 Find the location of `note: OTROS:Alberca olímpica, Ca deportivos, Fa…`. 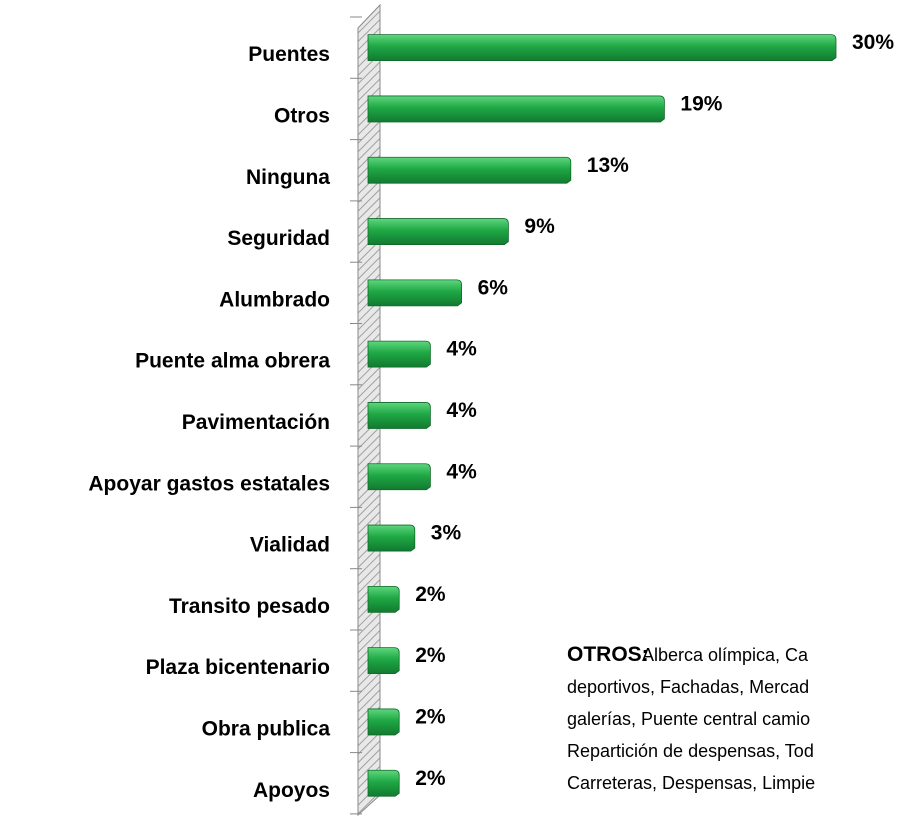

note: OTROS:Alberca olímpica, Ca deportivos, Fa… is located at coordinates (691, 718).